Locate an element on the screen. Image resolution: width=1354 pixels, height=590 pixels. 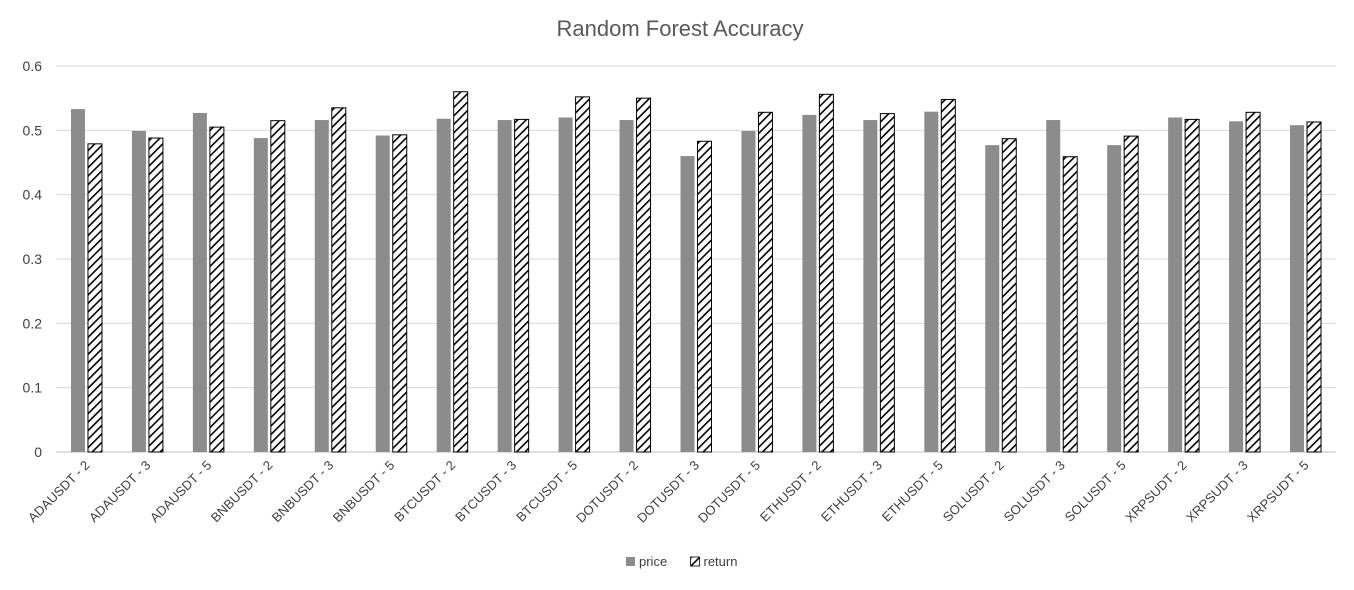
y-tick-label: 0.4 is located at coordinates (33, 195).